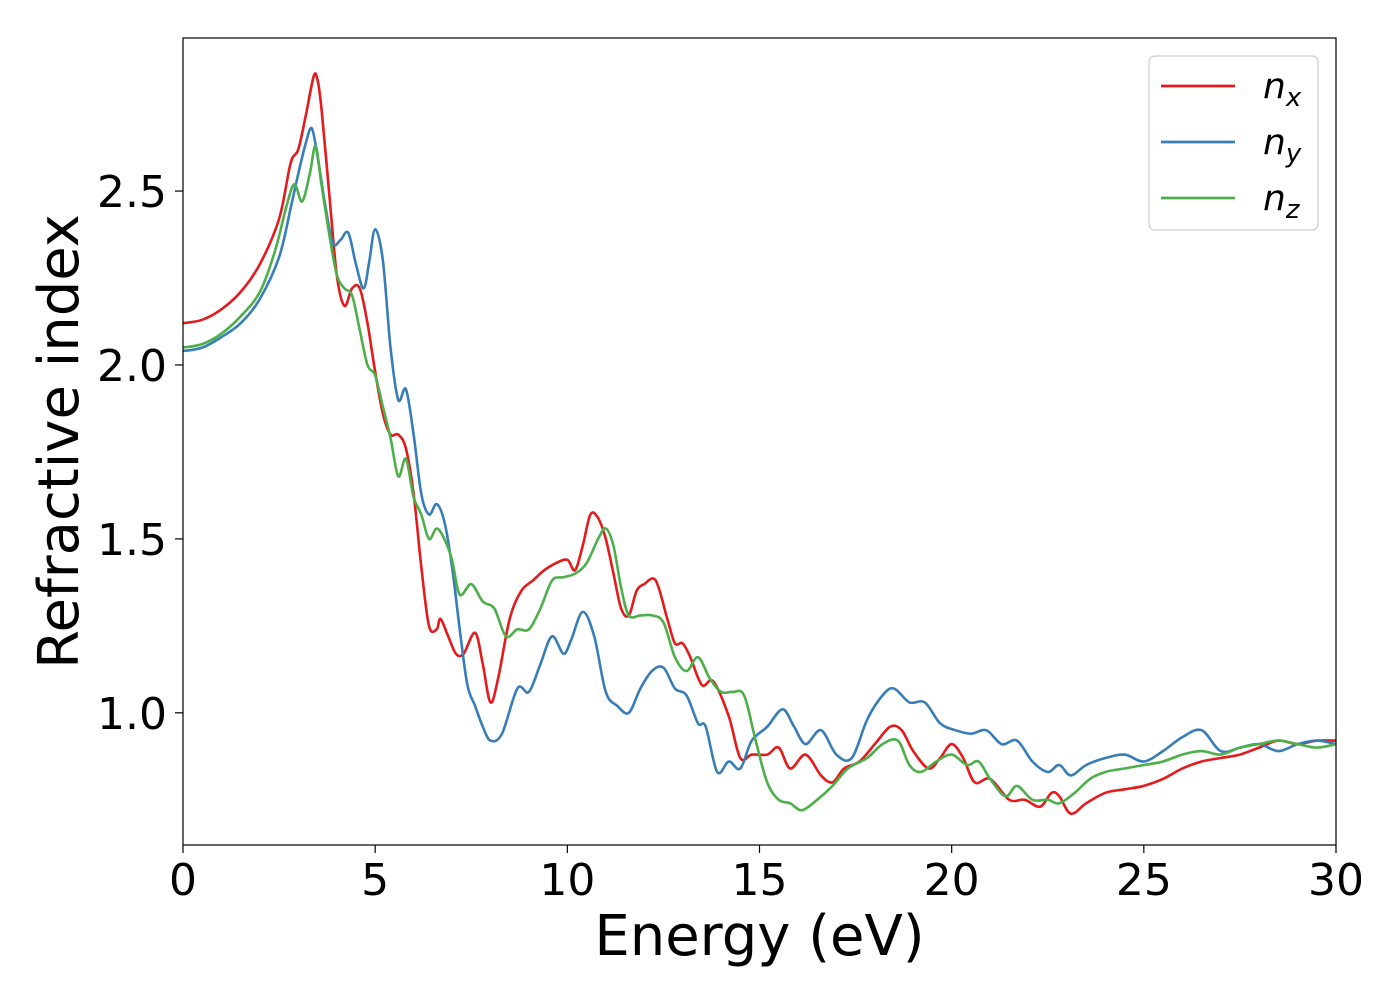 The height and width of the screenshot is (1000, 1400). I want to click on y-tick-label: 1.0, so click(132, 714).